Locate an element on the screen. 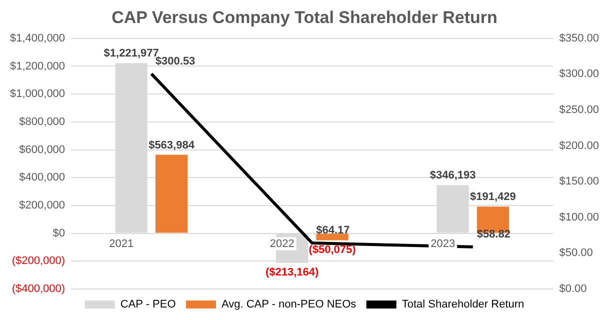 Image resolution: width=613 pixels, height=320 pixels. data-label: $300.53 is located at coordinates (175, 61).